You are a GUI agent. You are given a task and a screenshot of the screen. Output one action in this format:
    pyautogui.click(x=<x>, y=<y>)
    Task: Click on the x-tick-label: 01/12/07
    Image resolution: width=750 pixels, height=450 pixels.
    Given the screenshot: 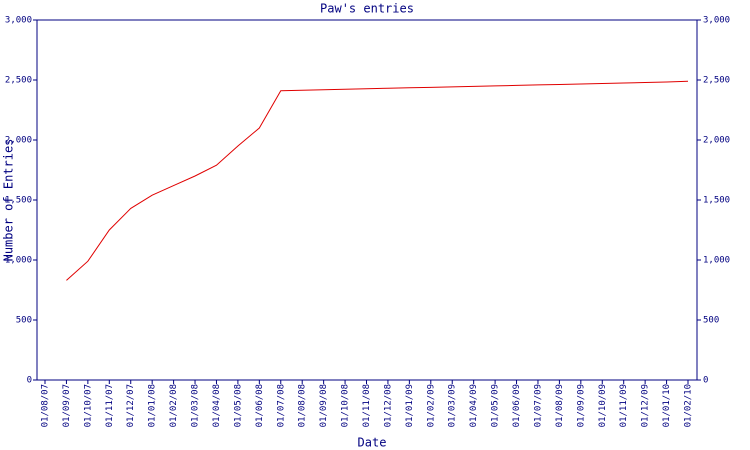 What is the action you would take?
    pyautogui.click(x=131, y=405)
    